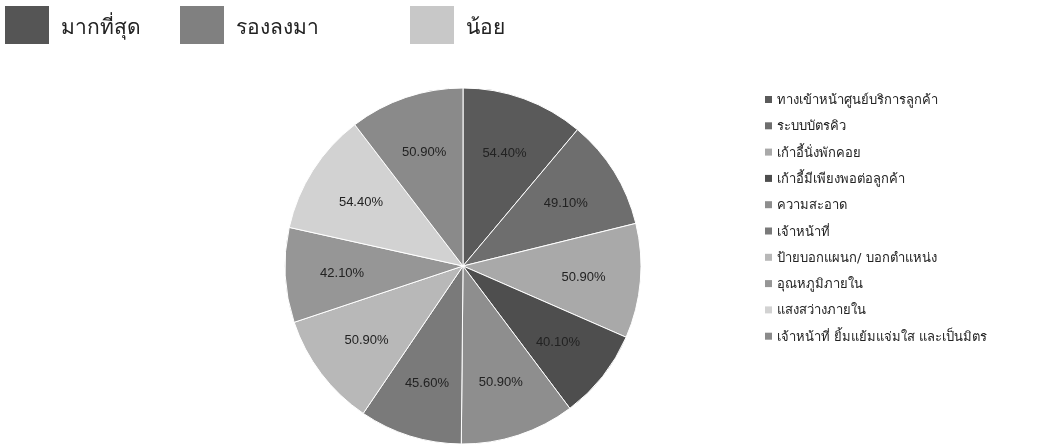 The width and height of the screenshot is (1056, 448). Describe the element at coordinates (101, 26) in the screenshot. I see `text: มากที่สุด` at that location.